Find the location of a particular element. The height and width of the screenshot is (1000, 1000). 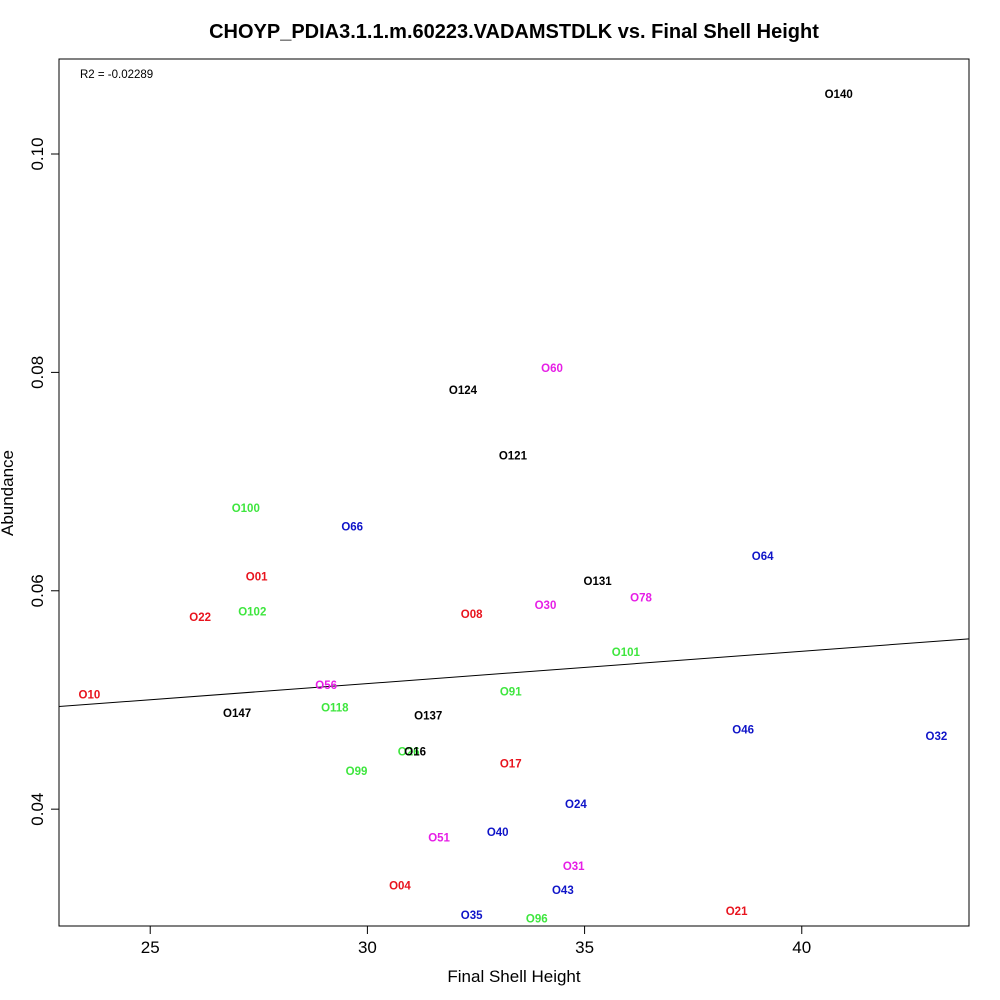

point-label: O124 is located at coordinates (463, 391).